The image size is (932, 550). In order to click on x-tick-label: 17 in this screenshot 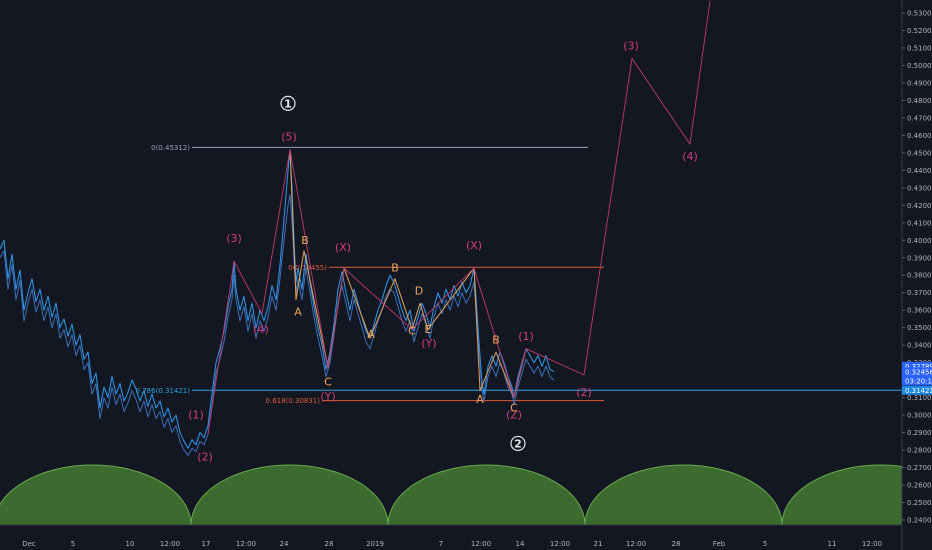, I will do `click(206, 544)`.